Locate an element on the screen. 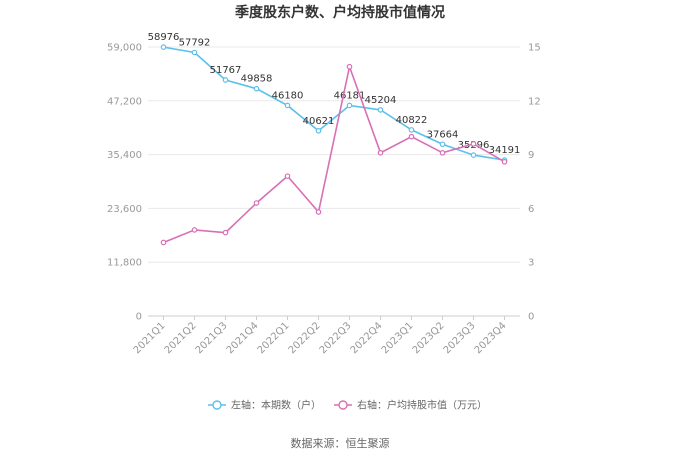 This screenshot has height=460, width=680. left-axis: 0 11,800 23,600 35,400 47,200 59,000 is located at coordinates (124, 183).